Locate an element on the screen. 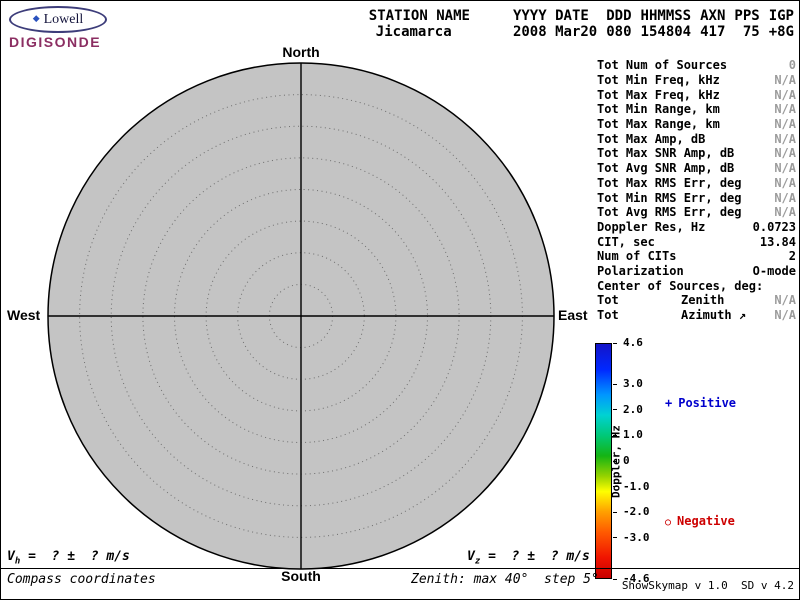 This screenshot has height=600, width=800. digisonde-wordmark: DIGISONDE is located at coordinates (55, 42).